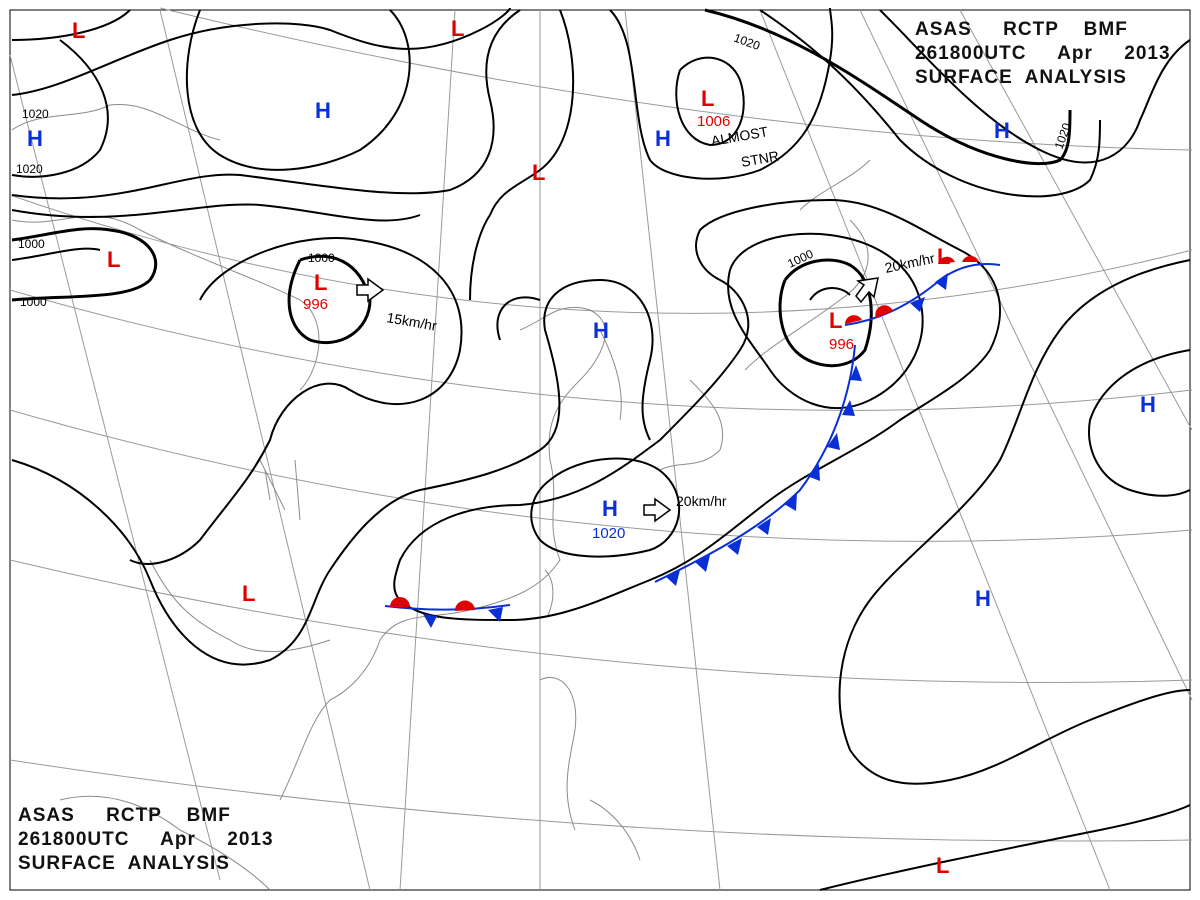  I want to click on motion-arrows, so click(617, 400).